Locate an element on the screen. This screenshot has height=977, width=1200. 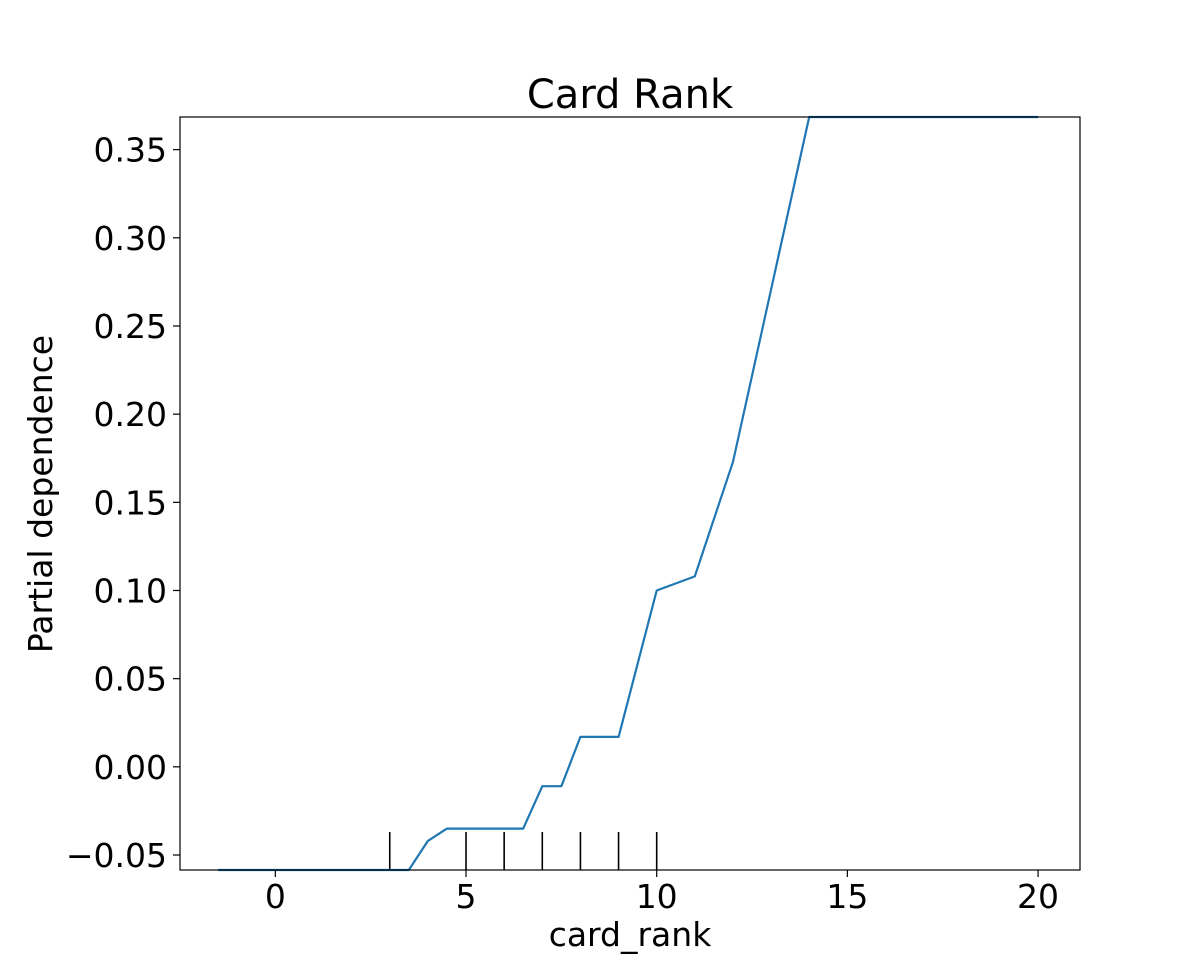
y-tick-label: 0.25 is located at coordinates (130, 326).